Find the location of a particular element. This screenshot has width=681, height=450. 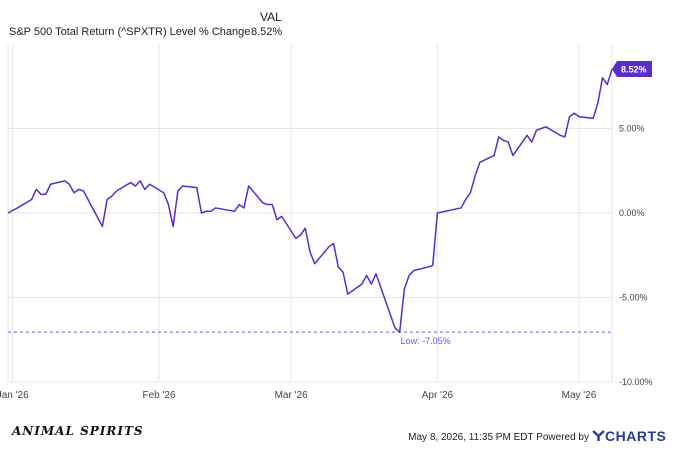

y-tick-label: 0.00% is located at coordinates (632, 213).